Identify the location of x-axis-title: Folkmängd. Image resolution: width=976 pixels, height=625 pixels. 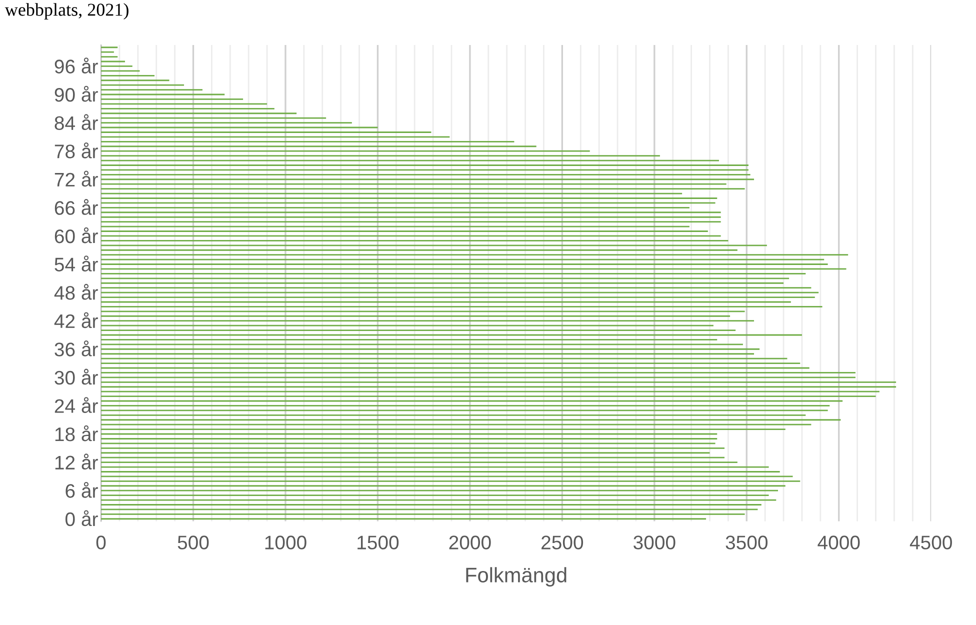
(516, 577).